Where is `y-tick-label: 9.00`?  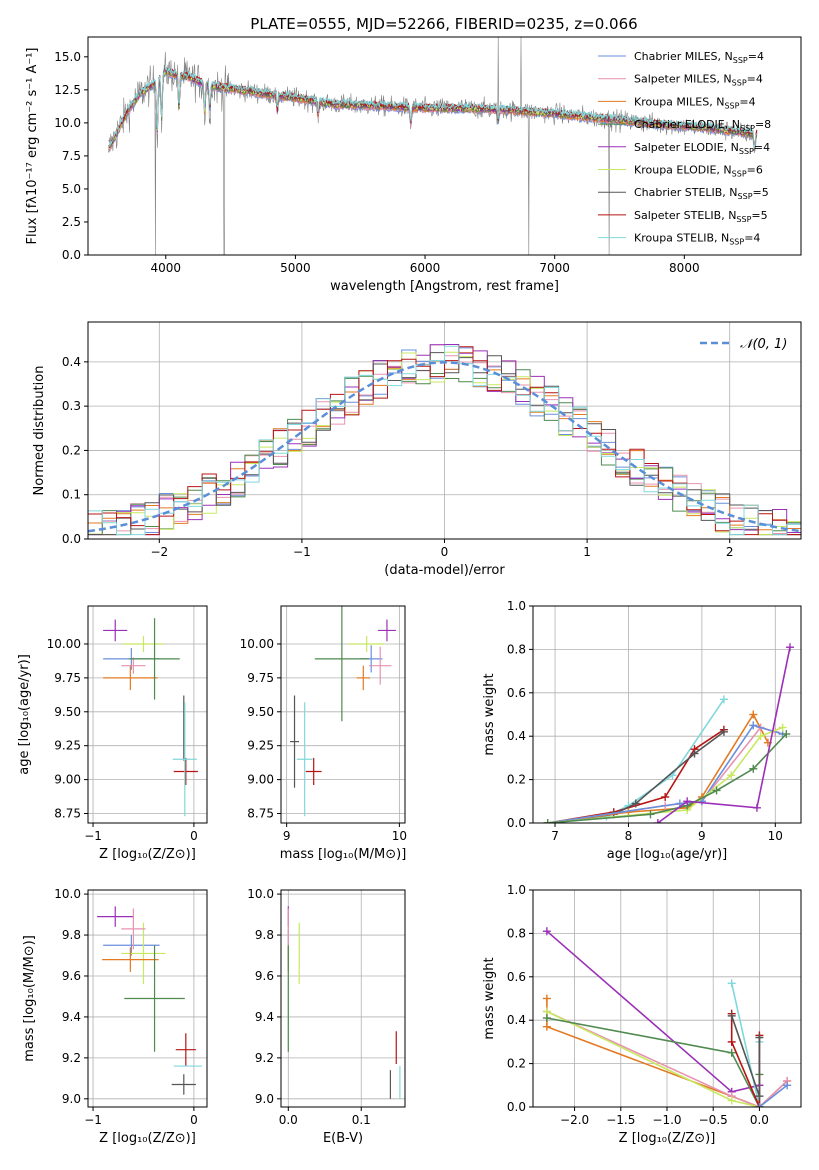
y-tick-label: 9.00 is located at coordinates (67, 780).